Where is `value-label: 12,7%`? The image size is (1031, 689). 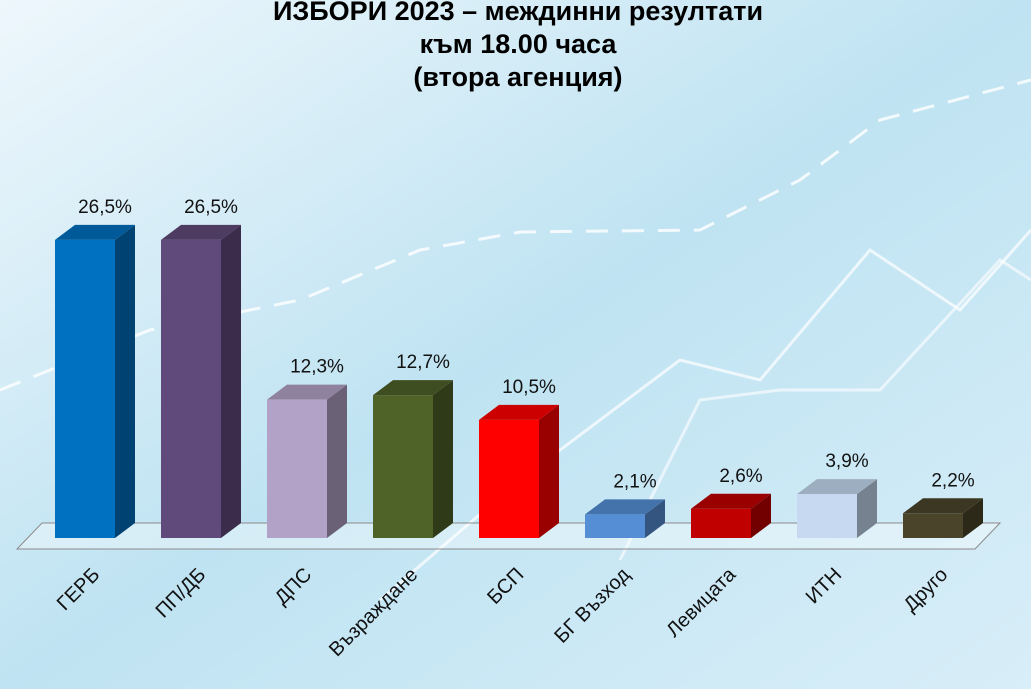
value-label: 12,7% is located at coordinates (423, 362).